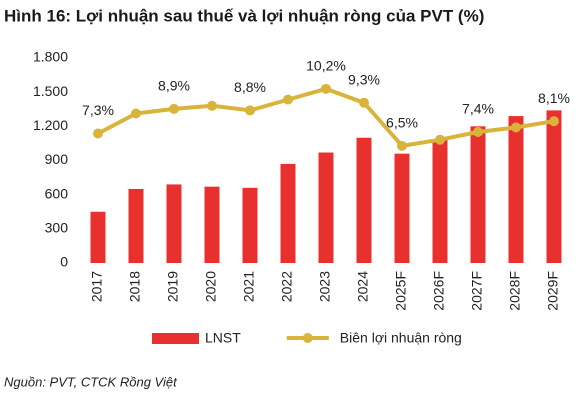 The width and height of the screenshot is (587, 413). I want to click on x-tick-label: 2024, so click(363, 286).